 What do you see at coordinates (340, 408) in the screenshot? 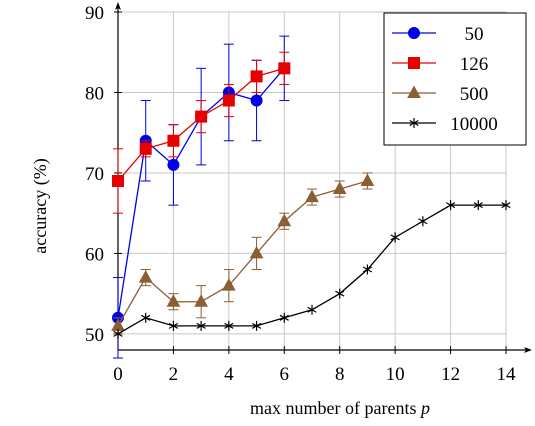
I see `x-axis-label: max number of parents p` at bounding box center [340, 408].